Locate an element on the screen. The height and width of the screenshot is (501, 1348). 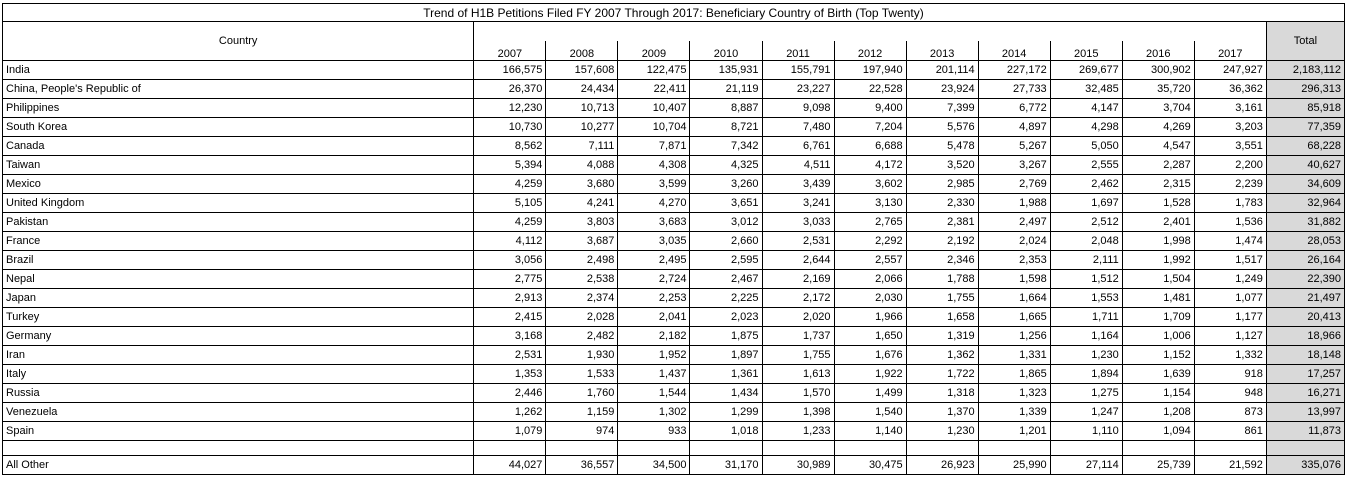
value-cell: 7,204 is located at coordinates (870, 127).